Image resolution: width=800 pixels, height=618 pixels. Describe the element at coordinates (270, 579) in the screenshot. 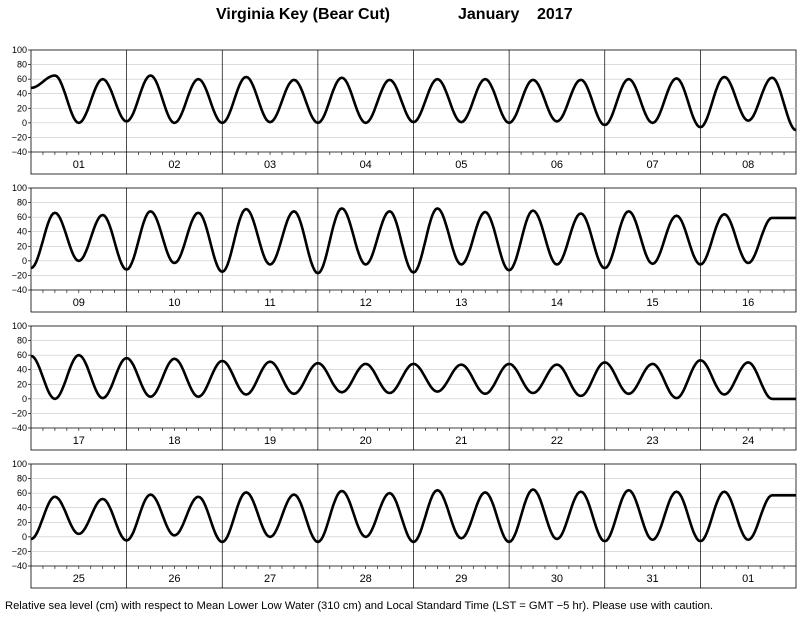

I see `day-label: 27` at that location.